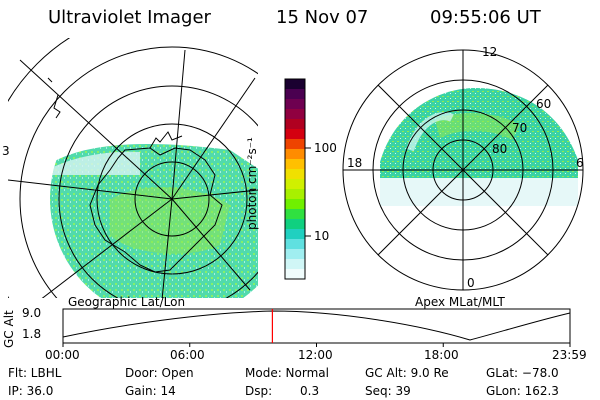 The height and width of the screenshot is (400, 600). What do you see at coordinates (544, 104) in the screenshot?
I see `mlat-label-60: 60` at bounding box center [544, 104].